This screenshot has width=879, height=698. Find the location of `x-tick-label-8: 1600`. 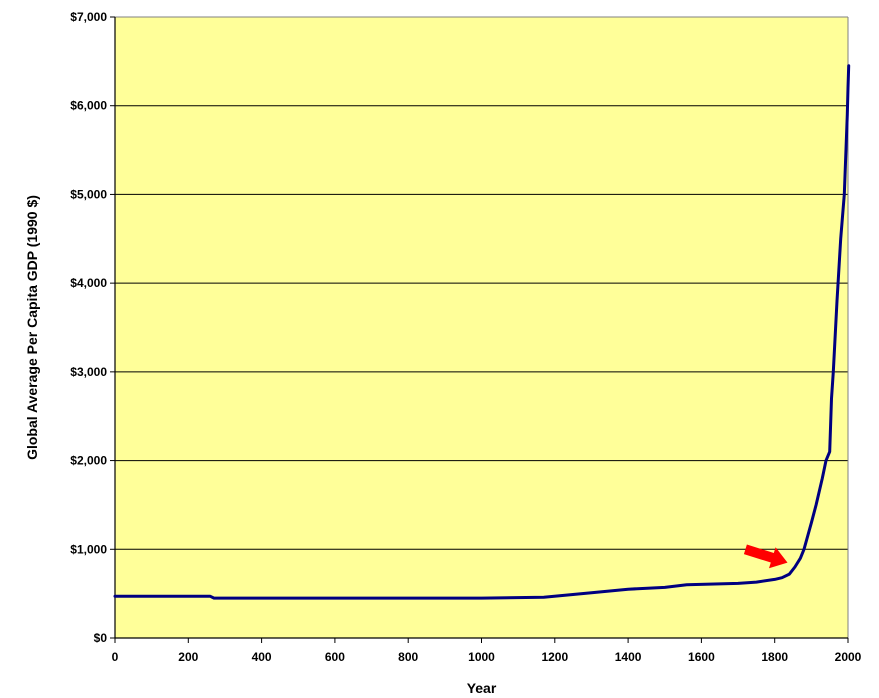

x-tick-label-8: 1600 is located at coordinates (701, 657).